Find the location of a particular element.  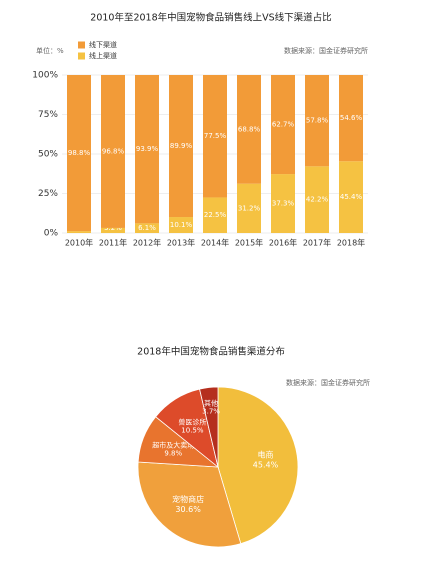

value-label: 45.4% is located at coordinates (351, 197).